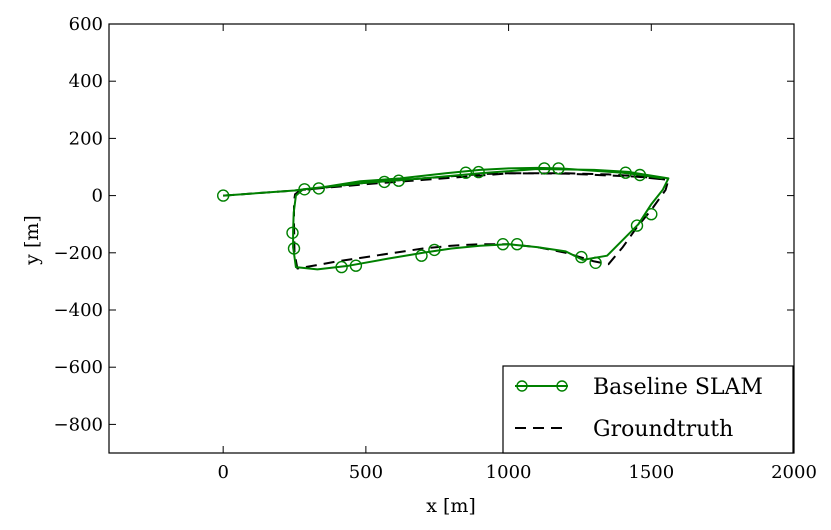  Describe the element at coordinates (78, 253) in the screenshot. I see `y-tick-label: −200` at that location.